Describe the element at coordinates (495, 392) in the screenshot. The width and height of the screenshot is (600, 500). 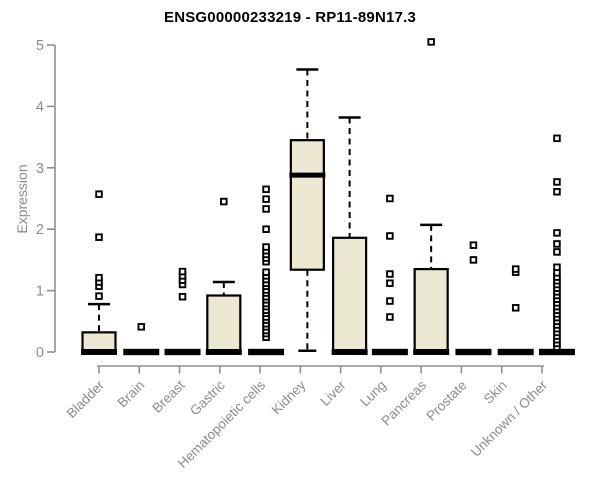
I see `x-tick-label-skin: Skin` at that location.